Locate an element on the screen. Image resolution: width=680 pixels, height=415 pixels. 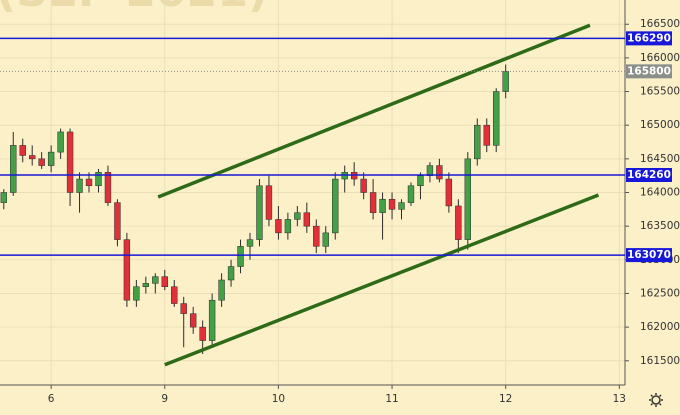
watermark: (SEP 2021) is located at coordinates (134, 8).